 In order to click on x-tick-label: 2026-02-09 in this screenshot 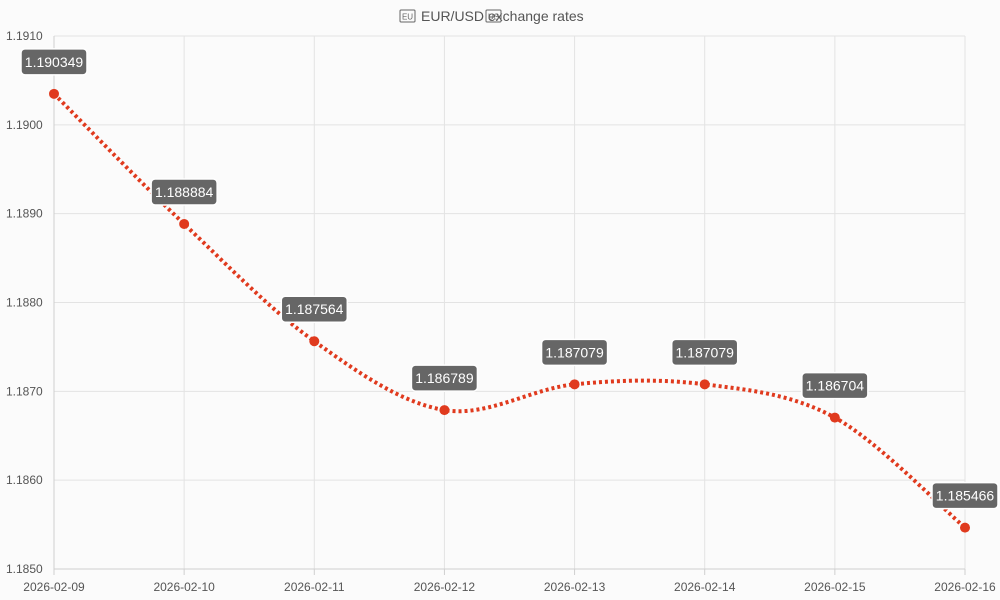, I will do `click(54, 587)`.